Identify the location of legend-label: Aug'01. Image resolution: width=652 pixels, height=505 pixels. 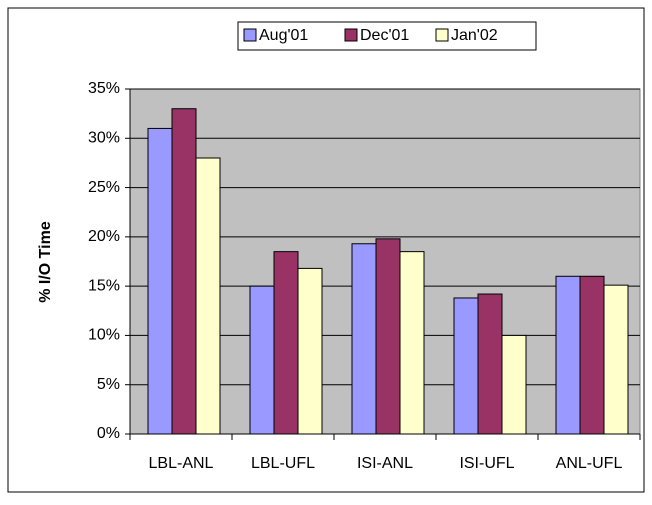
(283, 35).